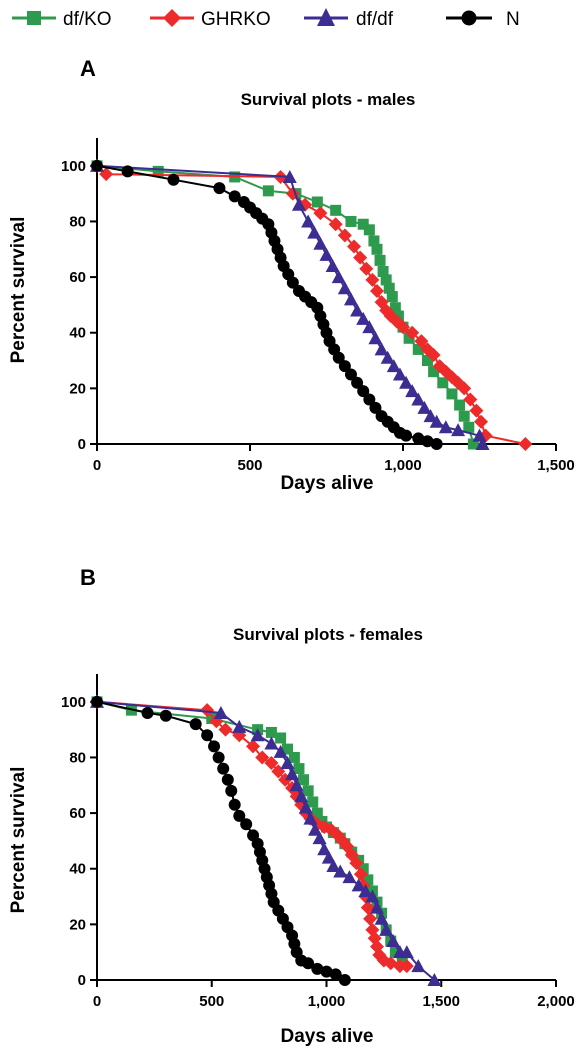 The height and width of the screenshot is (1059, 582). I want to click on y-tick-label: 20, so click(77, 388).